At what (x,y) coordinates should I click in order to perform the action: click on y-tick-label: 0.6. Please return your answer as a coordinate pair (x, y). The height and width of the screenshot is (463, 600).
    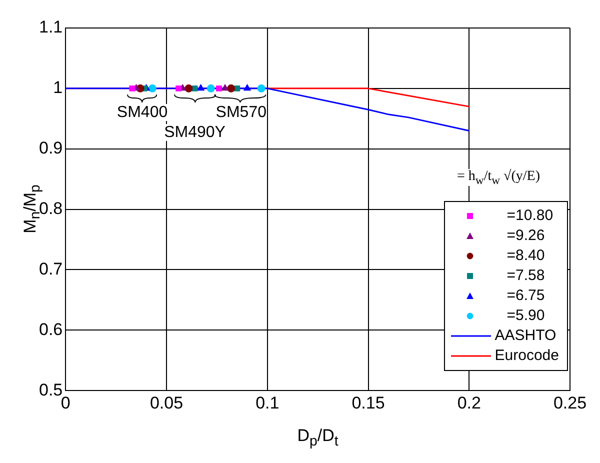
    Looking at the image, I should click on (50, 329).